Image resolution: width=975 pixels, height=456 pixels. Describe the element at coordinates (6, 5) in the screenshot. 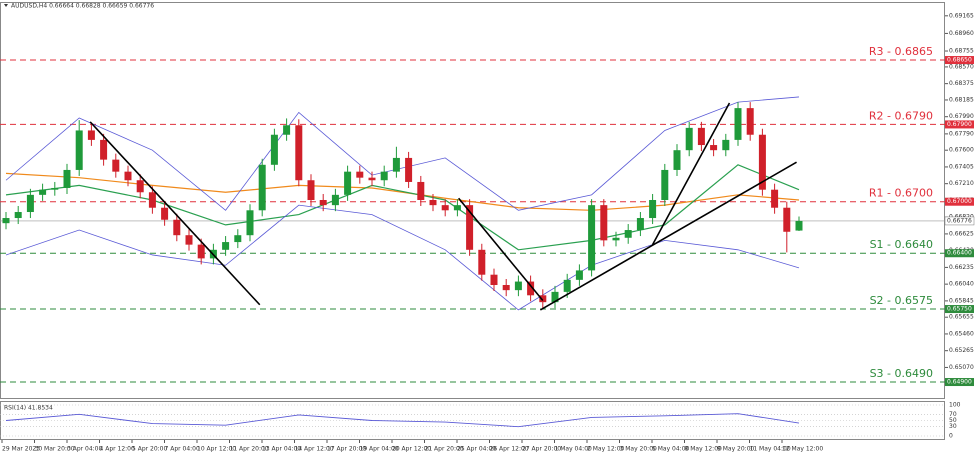

I see `menu-arrow` at that location.